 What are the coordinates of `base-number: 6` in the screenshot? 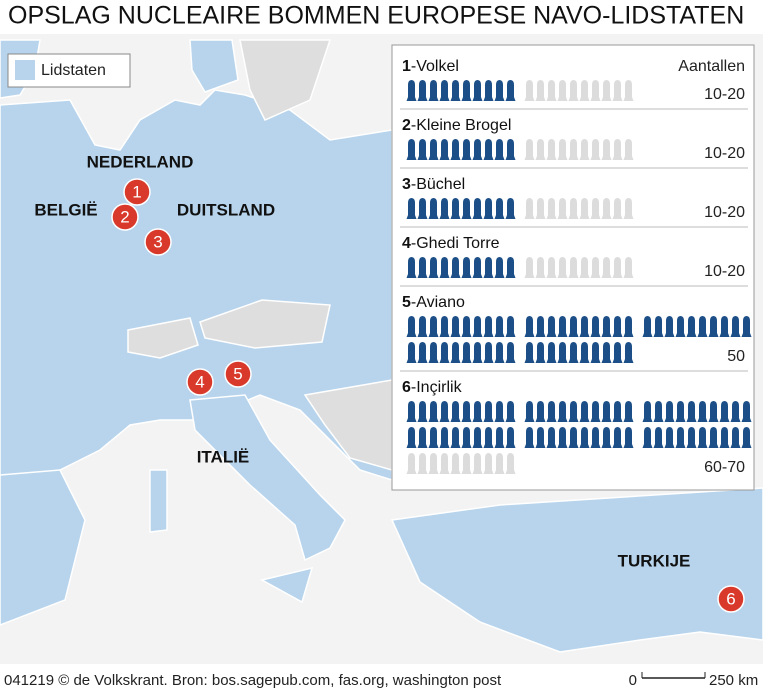 It's located at (406, 387).